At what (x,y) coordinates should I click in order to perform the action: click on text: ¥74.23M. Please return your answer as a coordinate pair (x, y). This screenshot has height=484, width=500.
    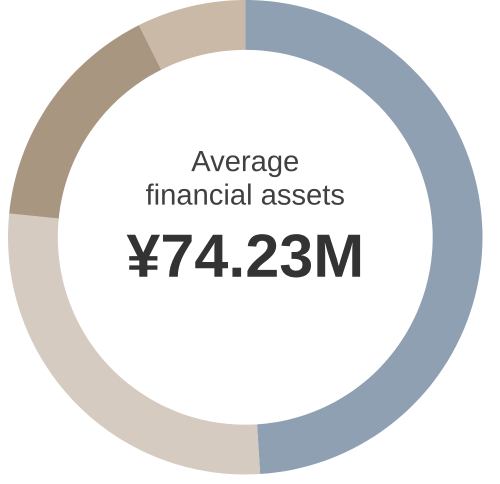
    Looking at the image, I should click on (243, 256).